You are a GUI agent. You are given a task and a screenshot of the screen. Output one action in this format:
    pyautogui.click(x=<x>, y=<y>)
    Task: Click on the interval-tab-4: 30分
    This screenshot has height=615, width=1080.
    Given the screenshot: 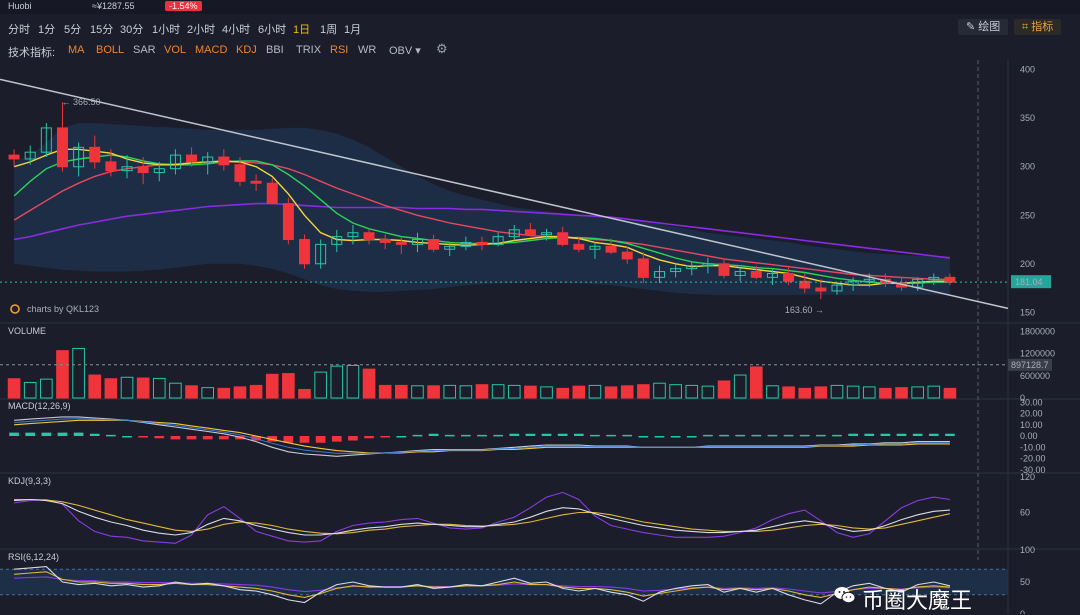 What is the action you would take?
    pyautogui.click(x=132, y=30)
    